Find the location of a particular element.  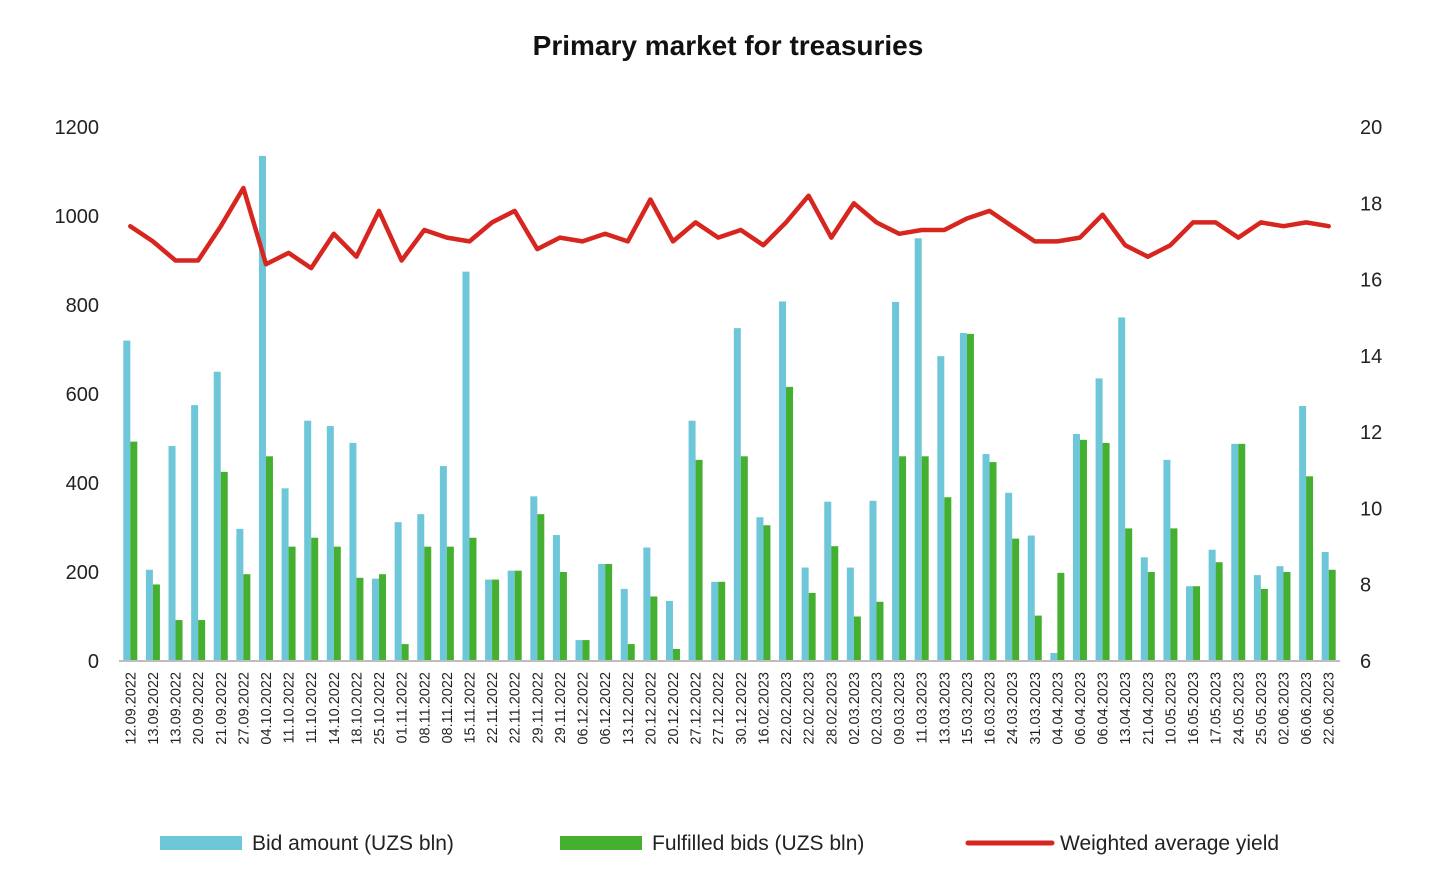

x-axis-date-label: 10.05.2023 is located at coordinates (1171, 708).